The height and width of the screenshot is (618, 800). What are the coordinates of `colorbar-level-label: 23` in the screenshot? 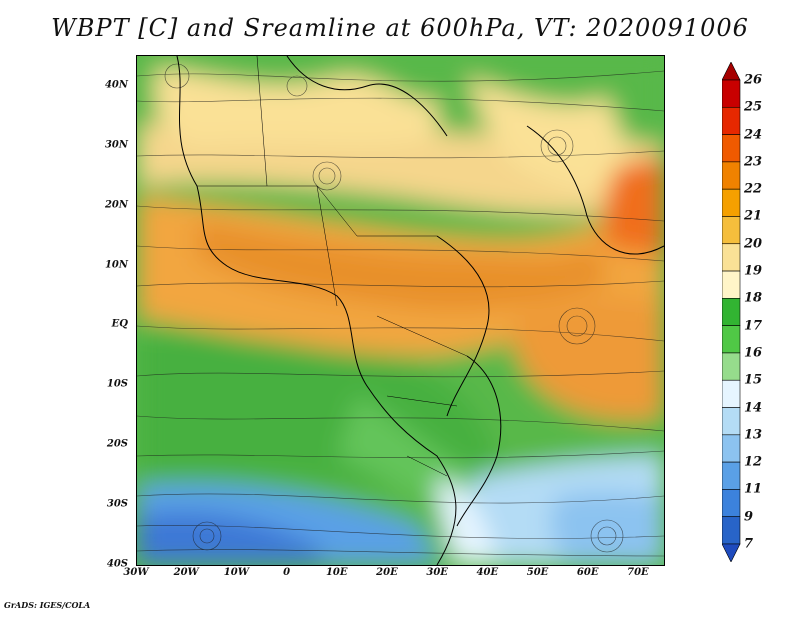 It's located at (753, 162).